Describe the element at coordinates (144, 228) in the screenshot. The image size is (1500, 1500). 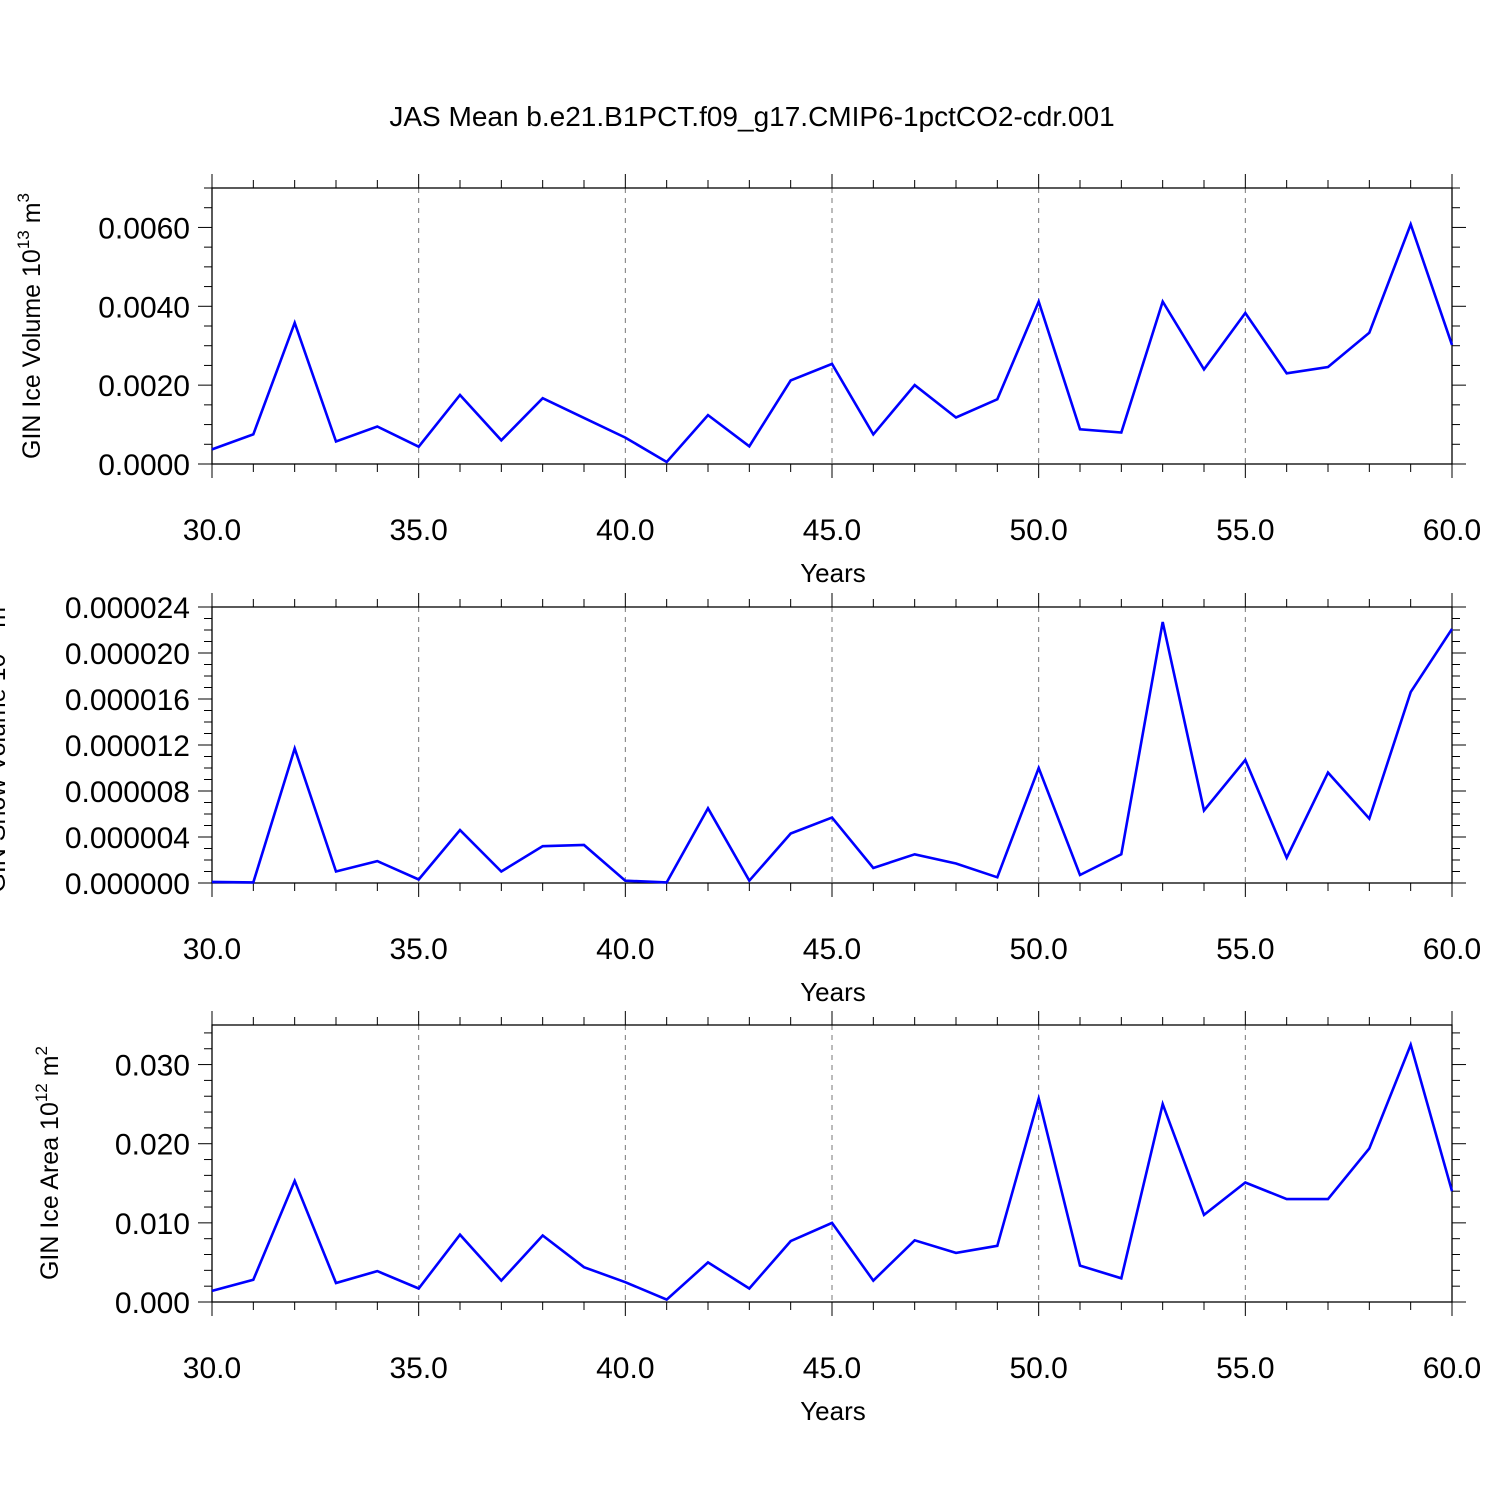
I see `y-tick-label: 0.0060` at that location.